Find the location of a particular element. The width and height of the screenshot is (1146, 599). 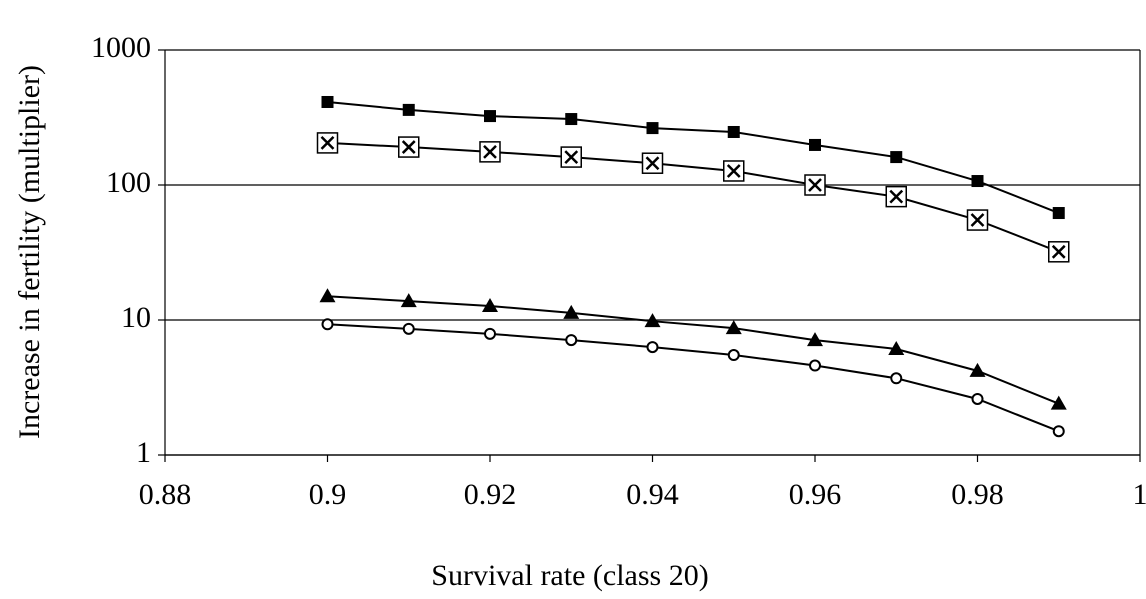

y-tick-label: 100 is located at coordinates (128, 182).